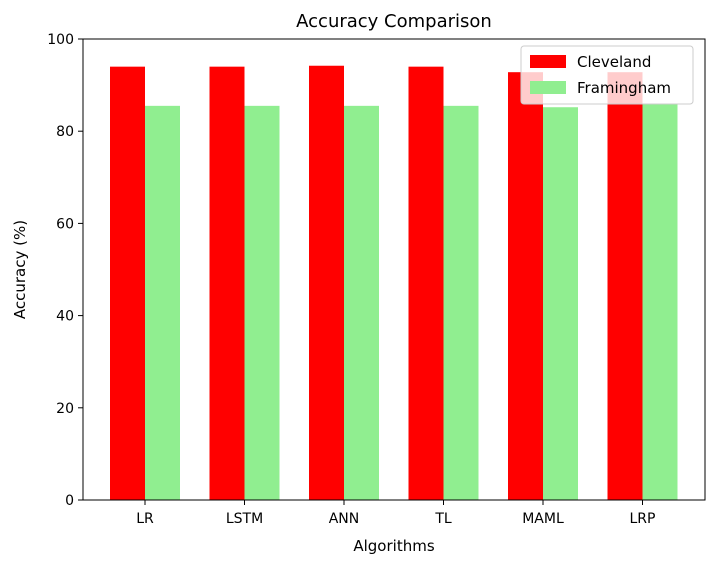 The height and width of the screenshot is (562, 722). I want to click on legend-swatch-cleveland, so click(548, 61).